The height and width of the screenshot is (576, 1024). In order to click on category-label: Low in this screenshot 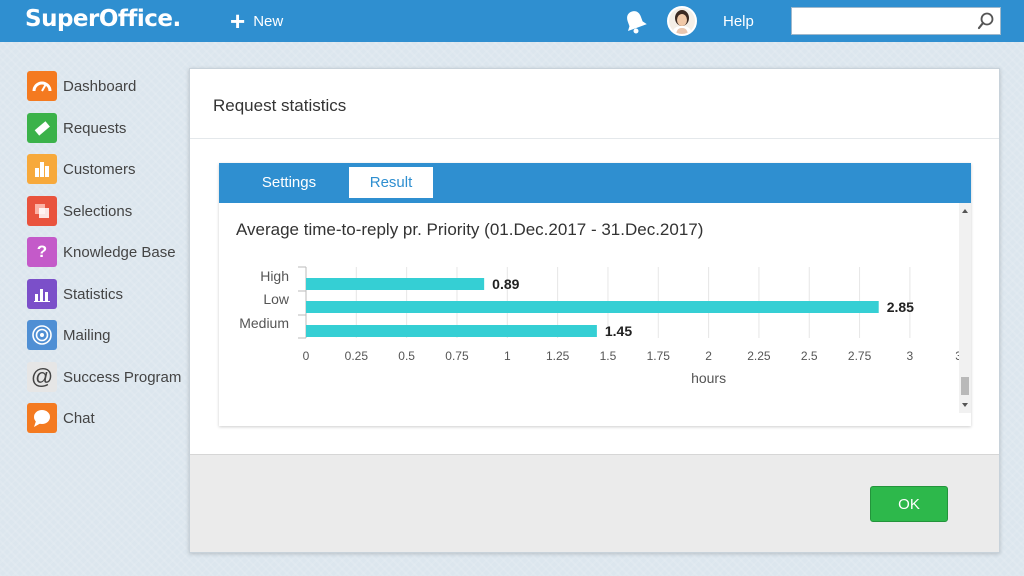, I will do `click(276, 299)`.